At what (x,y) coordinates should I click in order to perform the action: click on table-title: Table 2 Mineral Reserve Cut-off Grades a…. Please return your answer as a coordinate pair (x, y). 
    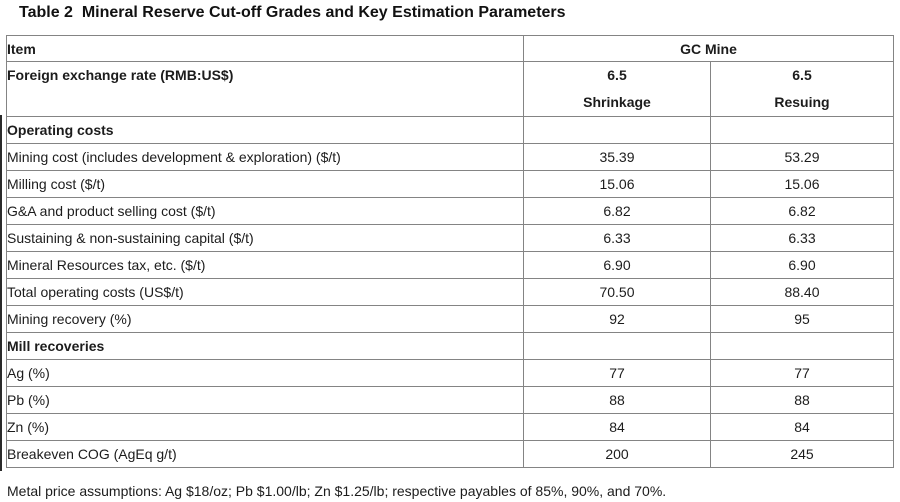
    Looking at the image, I should click on (292, 12).